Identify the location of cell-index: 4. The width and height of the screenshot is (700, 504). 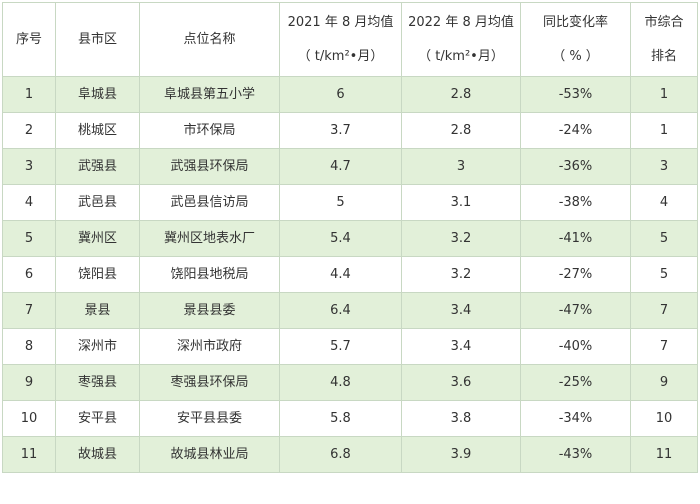
(29, 202).